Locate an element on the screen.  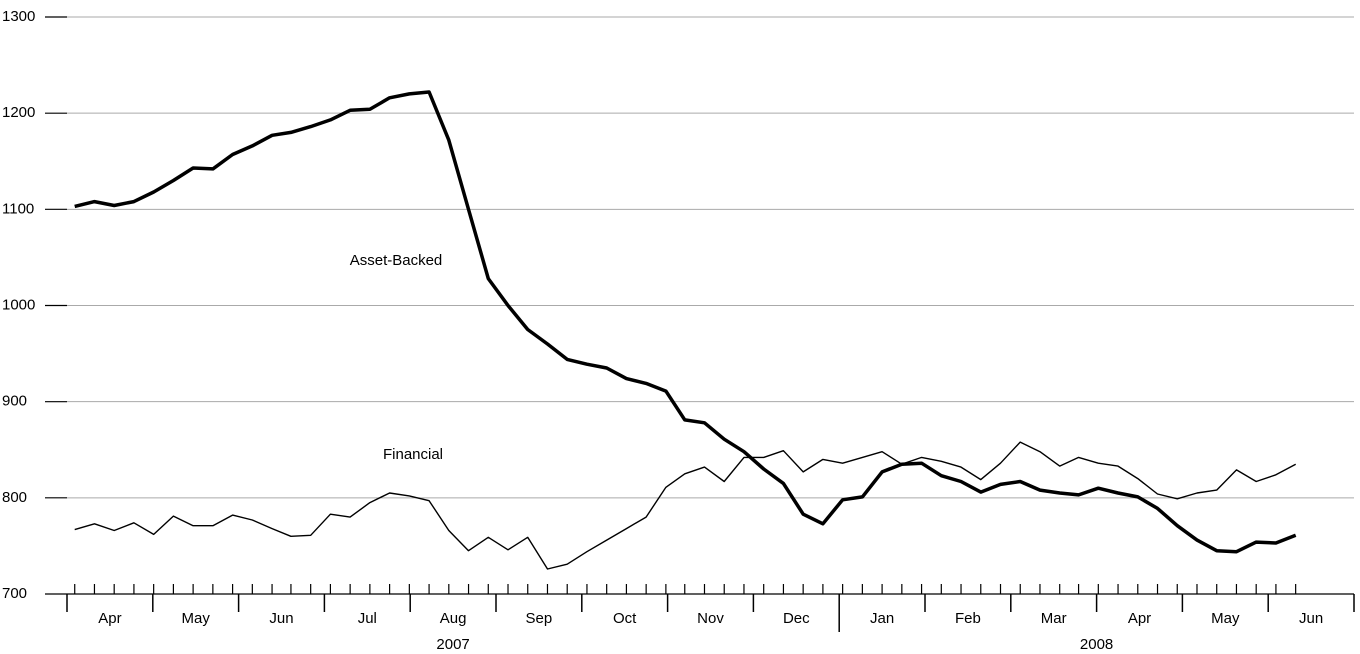
y-tick-label: 1300 is located at coordinates (18, 16).